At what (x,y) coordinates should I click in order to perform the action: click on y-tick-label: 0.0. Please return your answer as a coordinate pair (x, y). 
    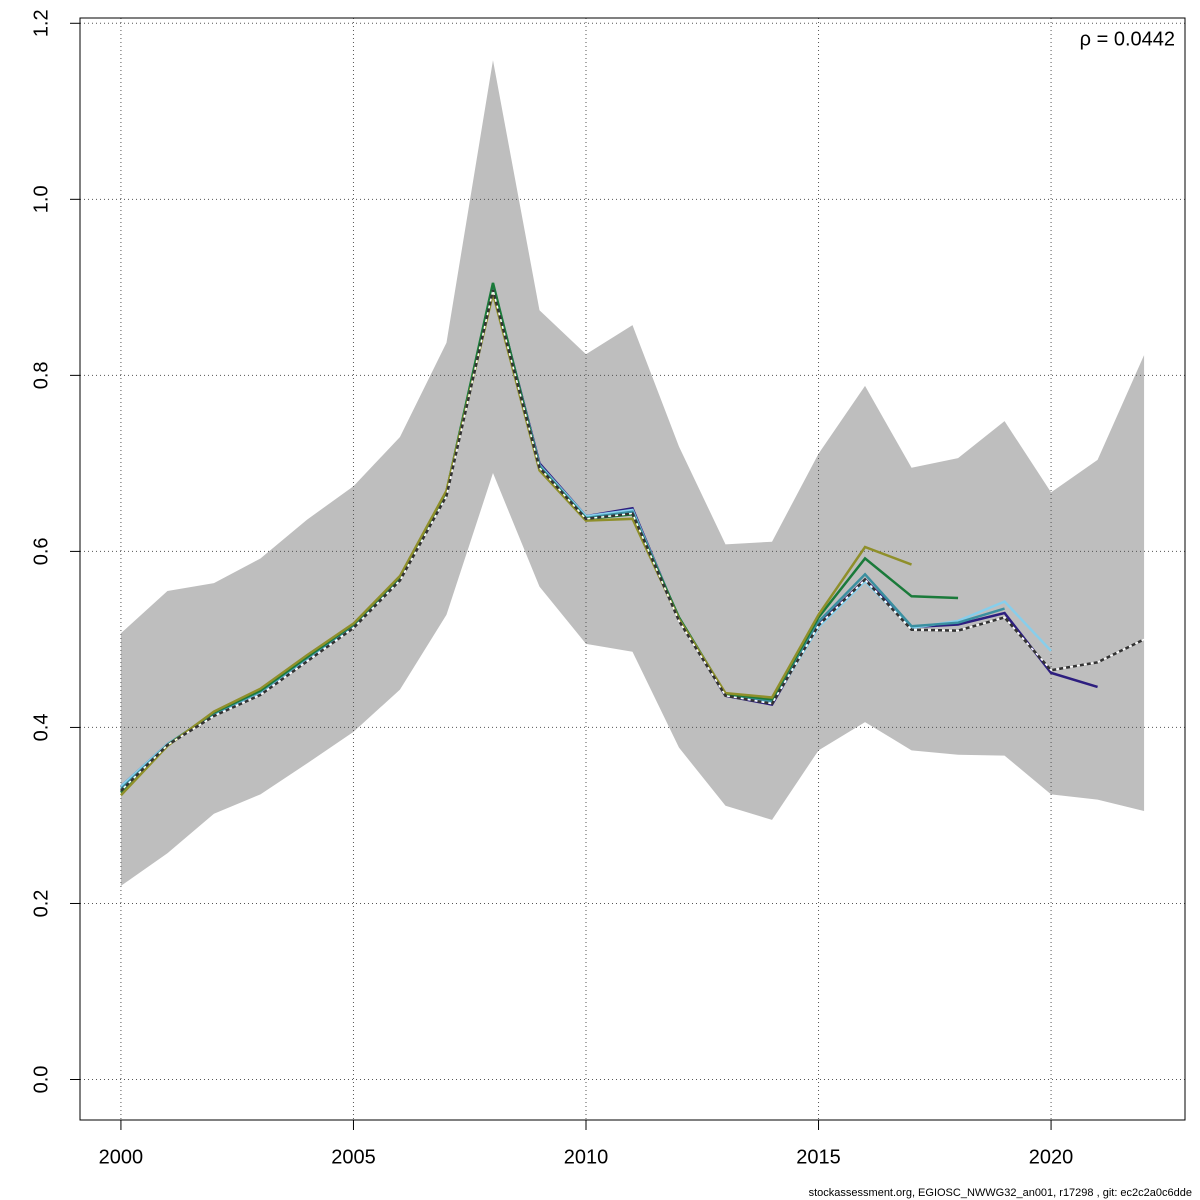
    Looking at the image, I should click on (41, 1080).